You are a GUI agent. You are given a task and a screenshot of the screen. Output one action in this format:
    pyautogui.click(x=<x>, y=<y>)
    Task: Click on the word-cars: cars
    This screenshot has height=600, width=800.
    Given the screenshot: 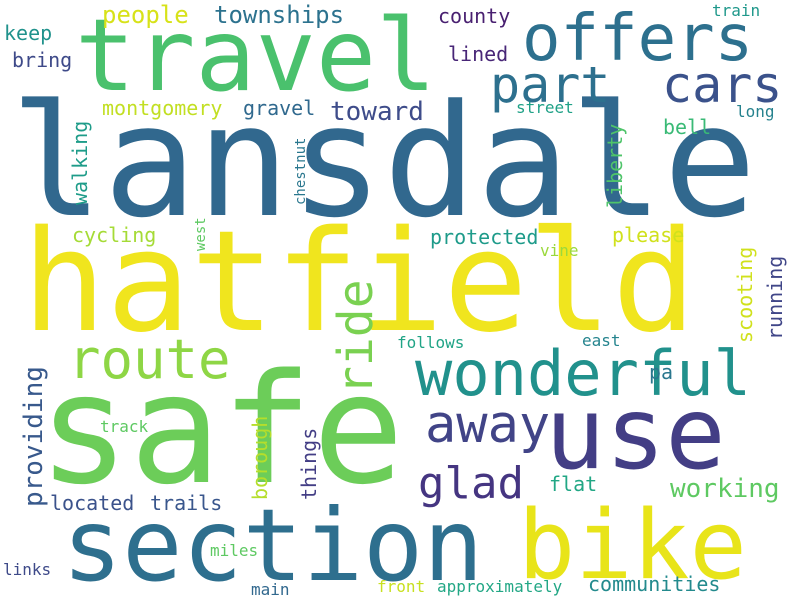 What is the action you would take?
    pyautogui.click(x=722, y=85)
    